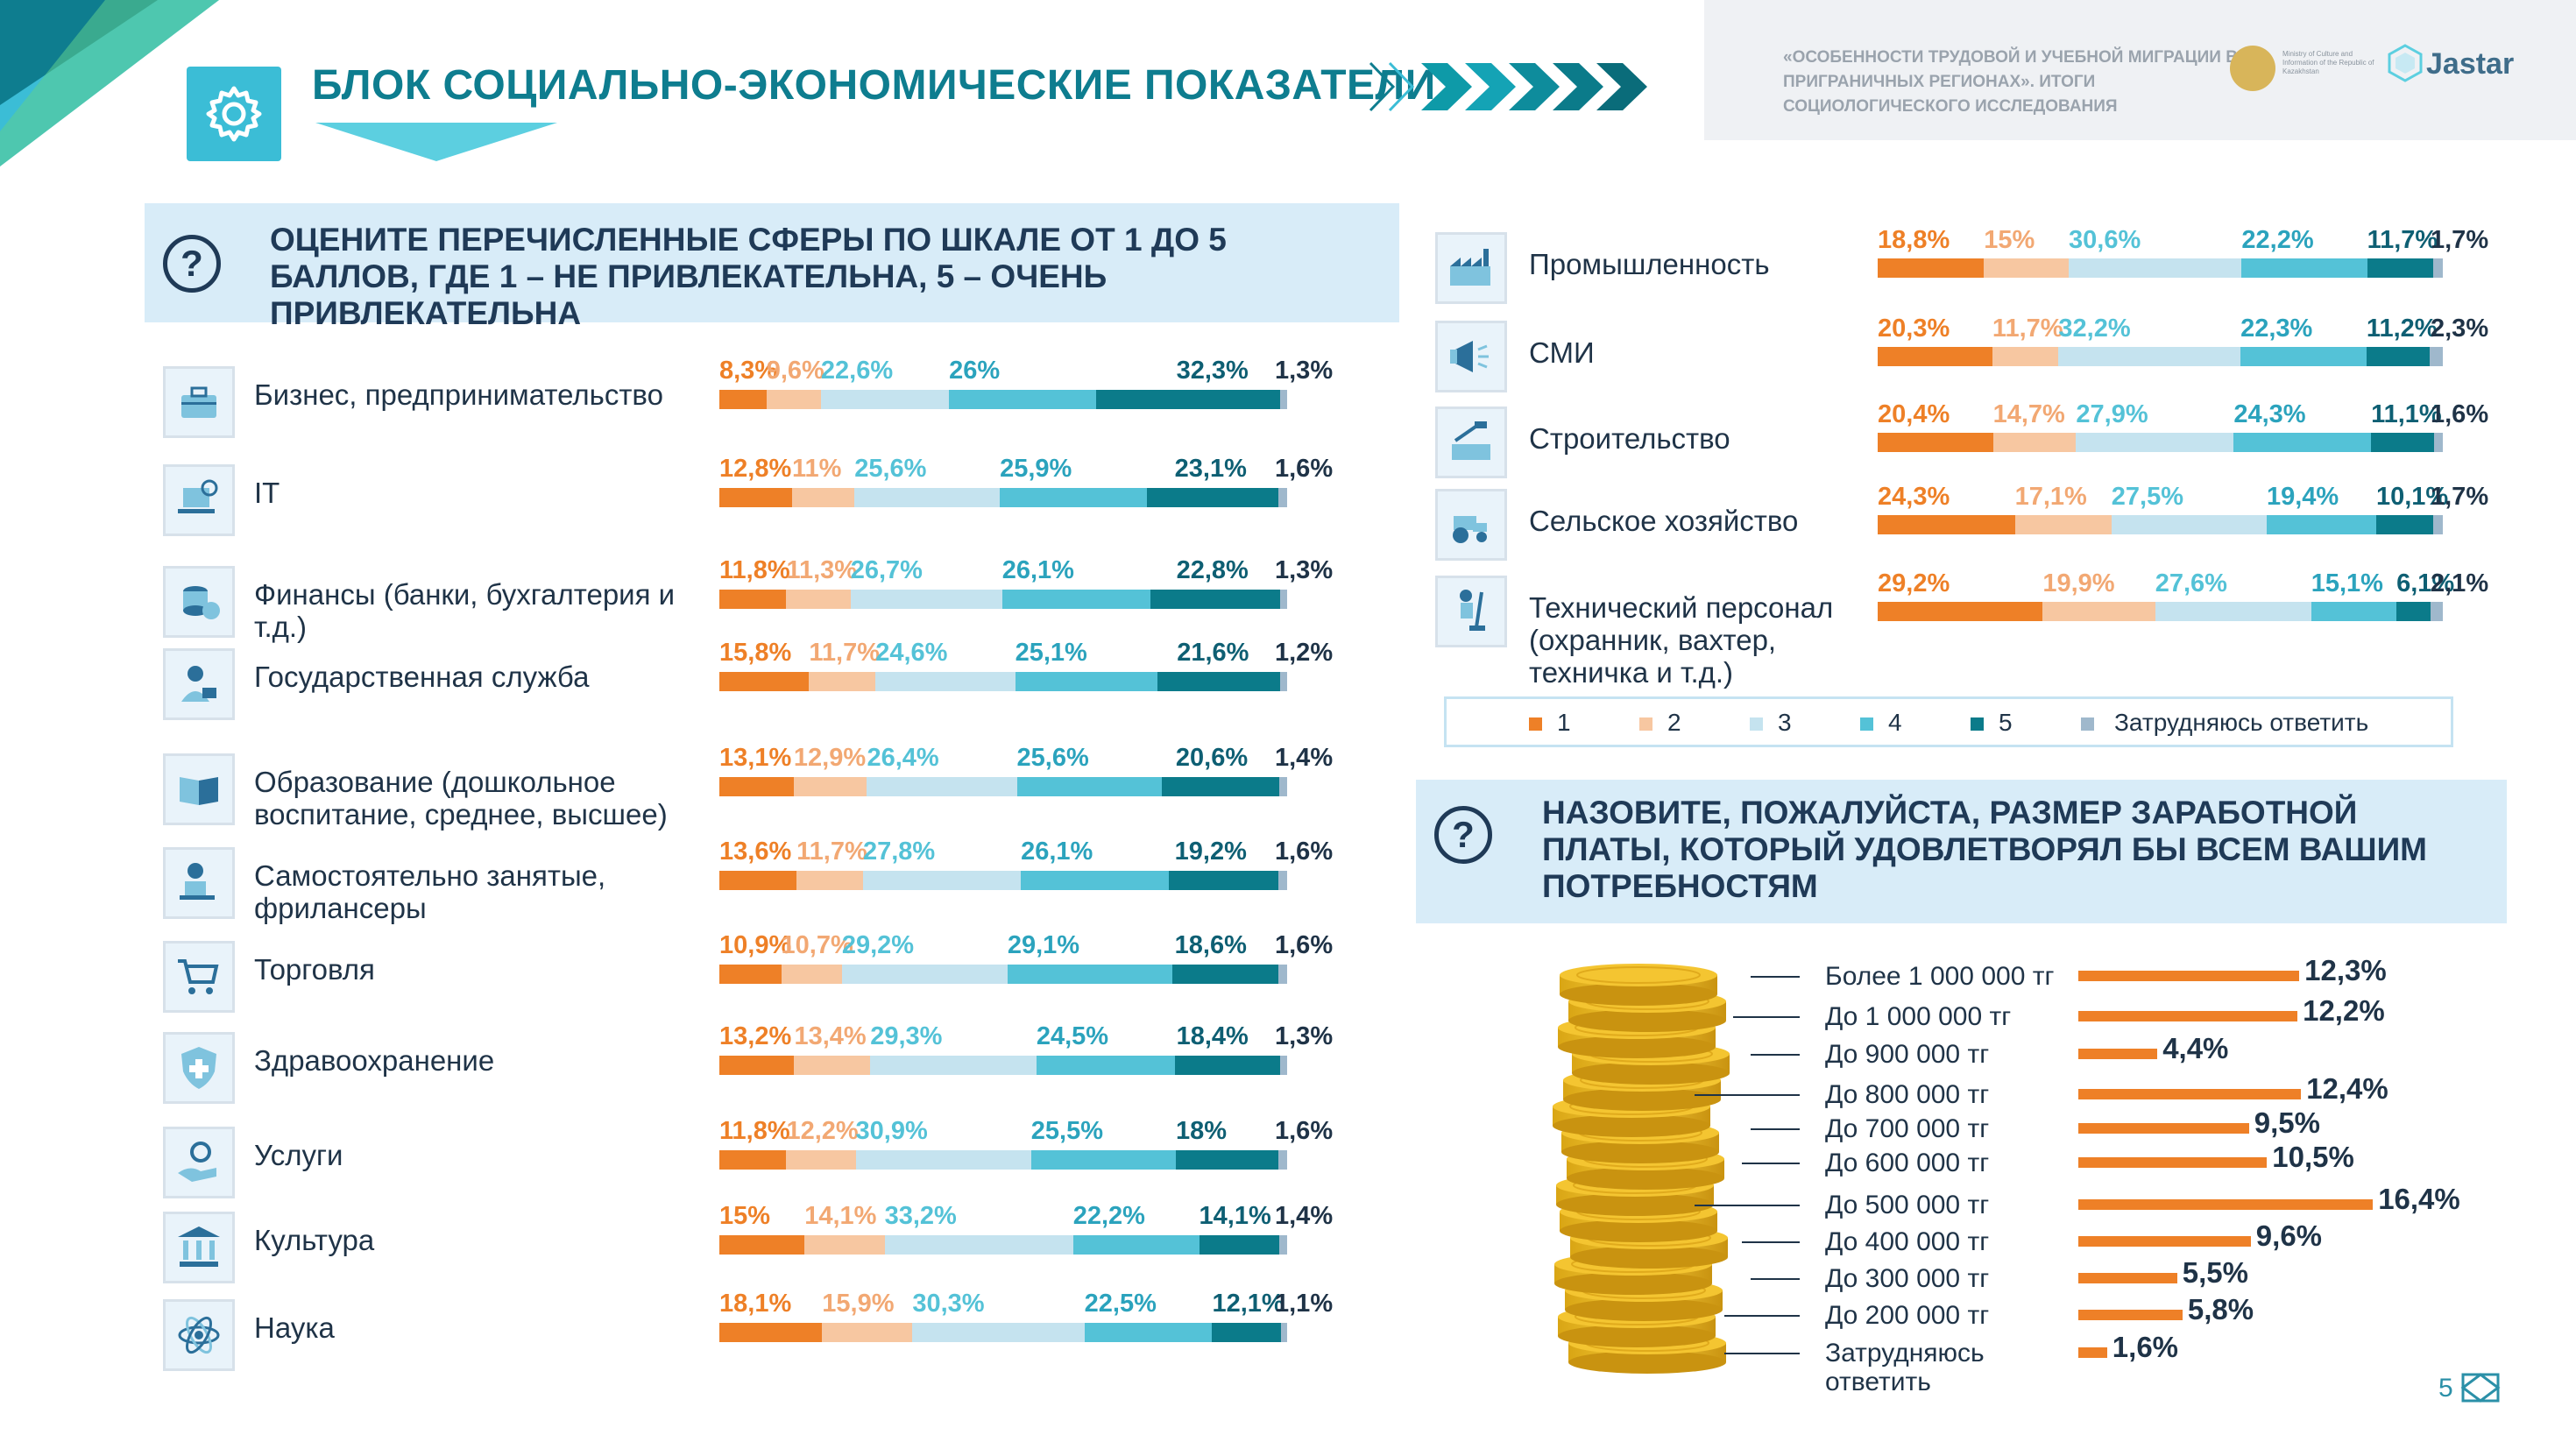 The height and width of the screenshot is (1449, 2576). What do you see at coordinates (109, 83) in the screenshot?
I see `corner-decoration` at bounding box center [109, 83].